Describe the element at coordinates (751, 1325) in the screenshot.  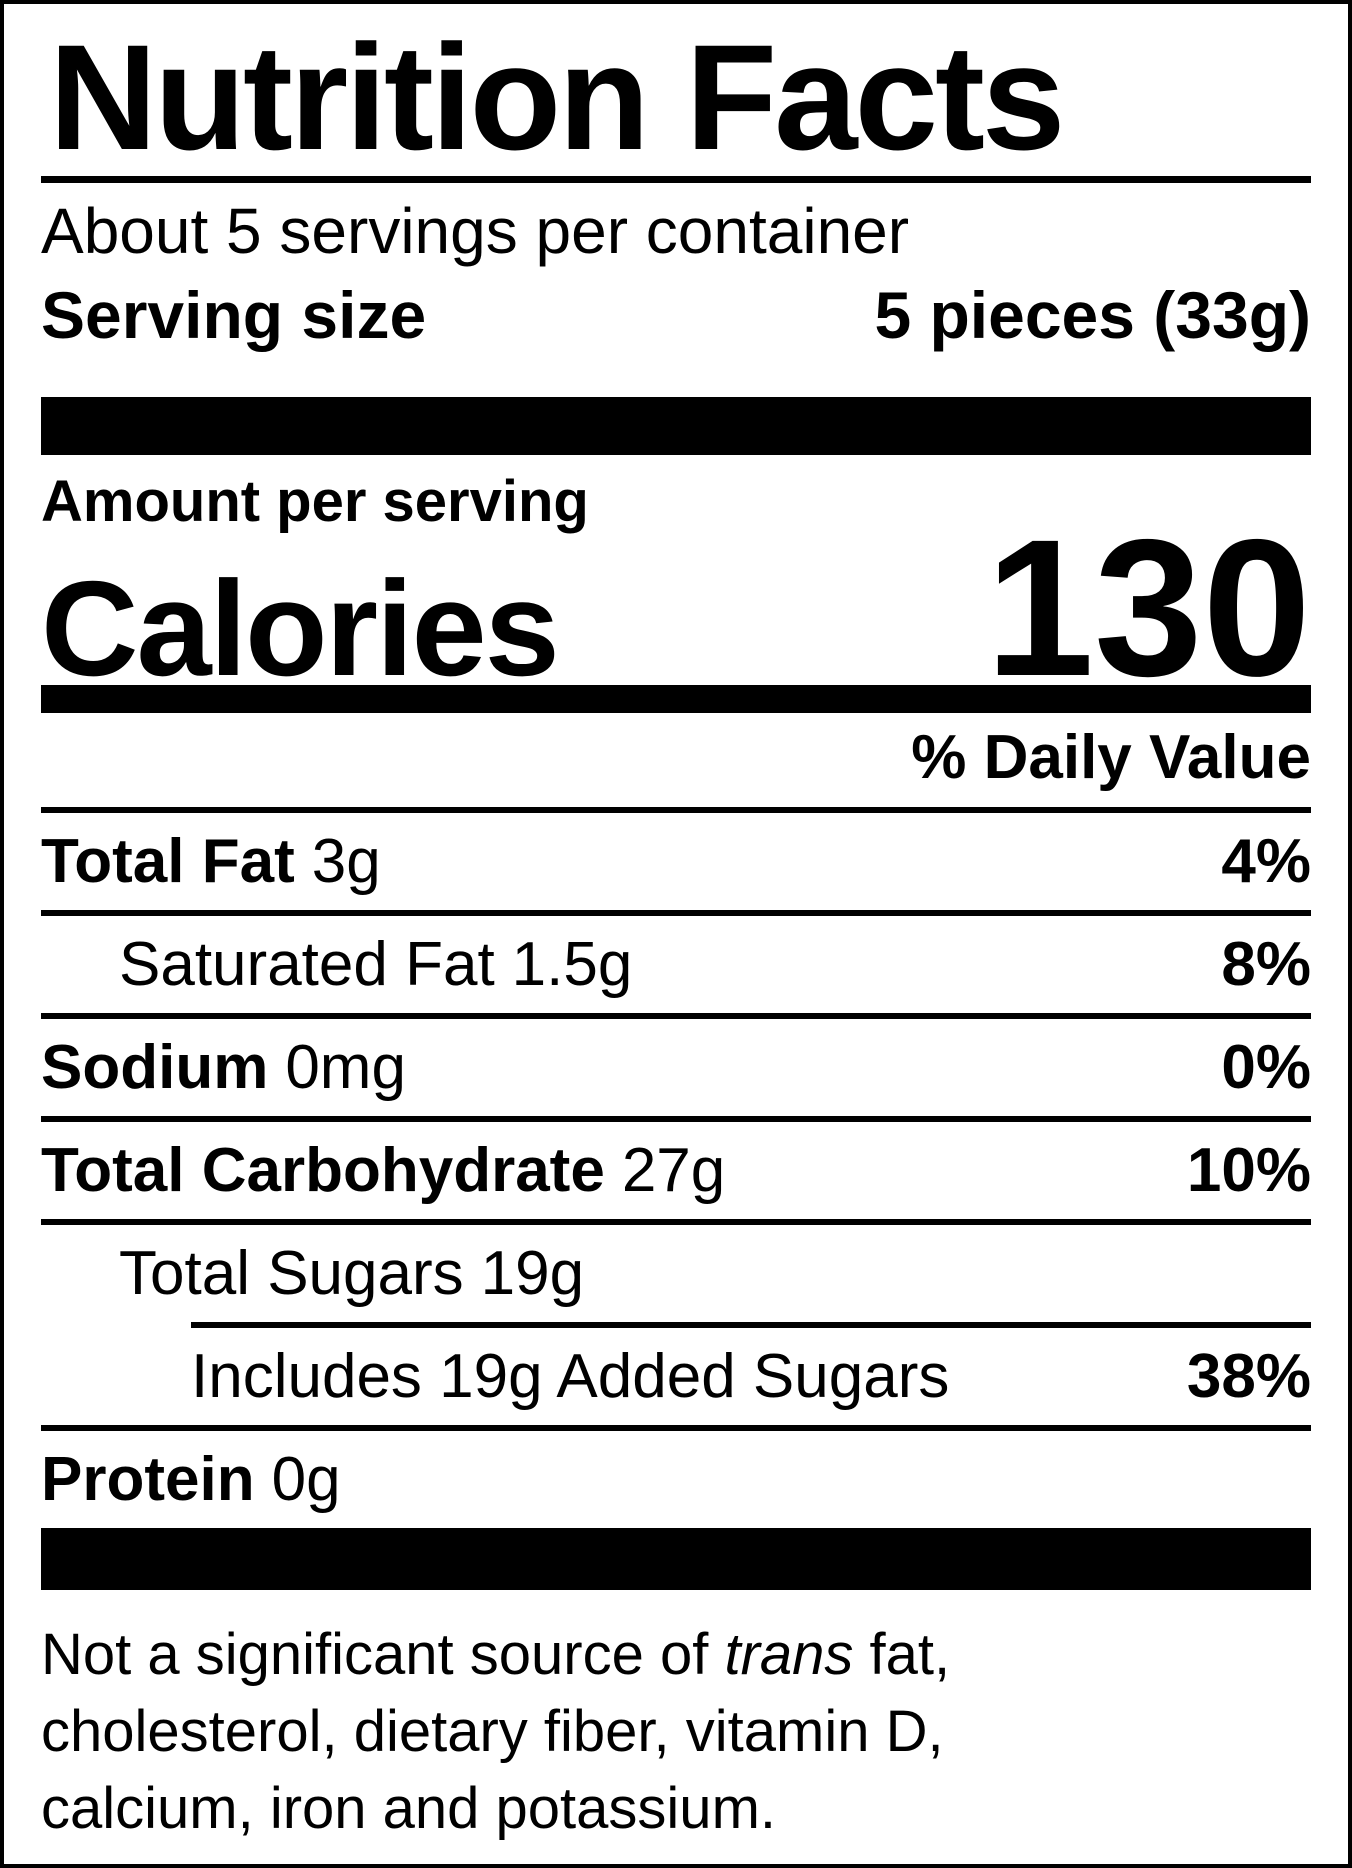
I see `nutrient-separator-rule-partial` at that location.